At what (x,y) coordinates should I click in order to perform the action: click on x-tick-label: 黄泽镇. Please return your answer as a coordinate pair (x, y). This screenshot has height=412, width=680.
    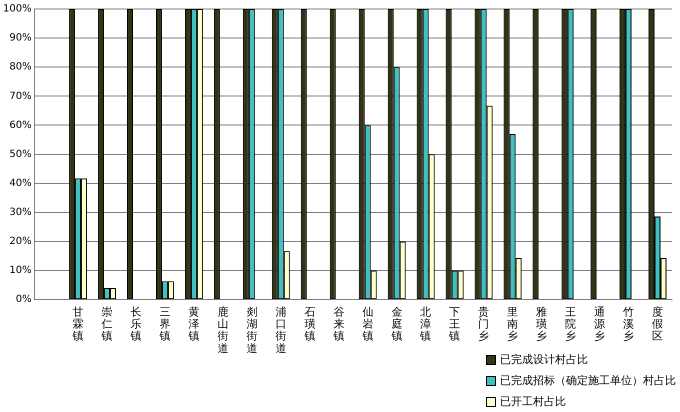
    Looking at the image, I should click on (193, 324).